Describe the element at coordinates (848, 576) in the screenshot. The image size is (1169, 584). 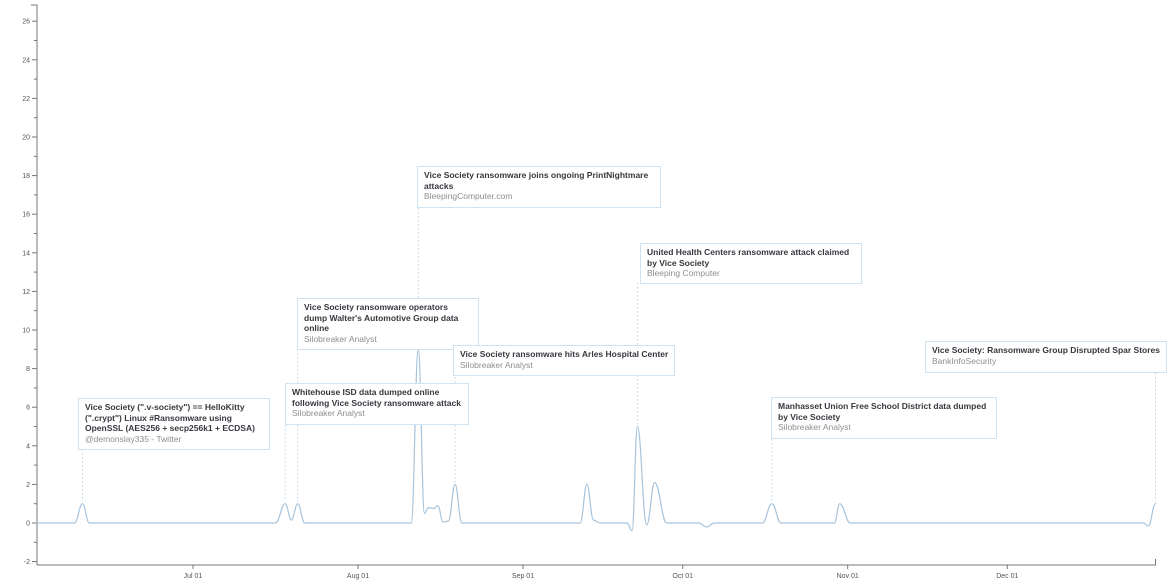
I see `svg-text: Nov 01` at that location.